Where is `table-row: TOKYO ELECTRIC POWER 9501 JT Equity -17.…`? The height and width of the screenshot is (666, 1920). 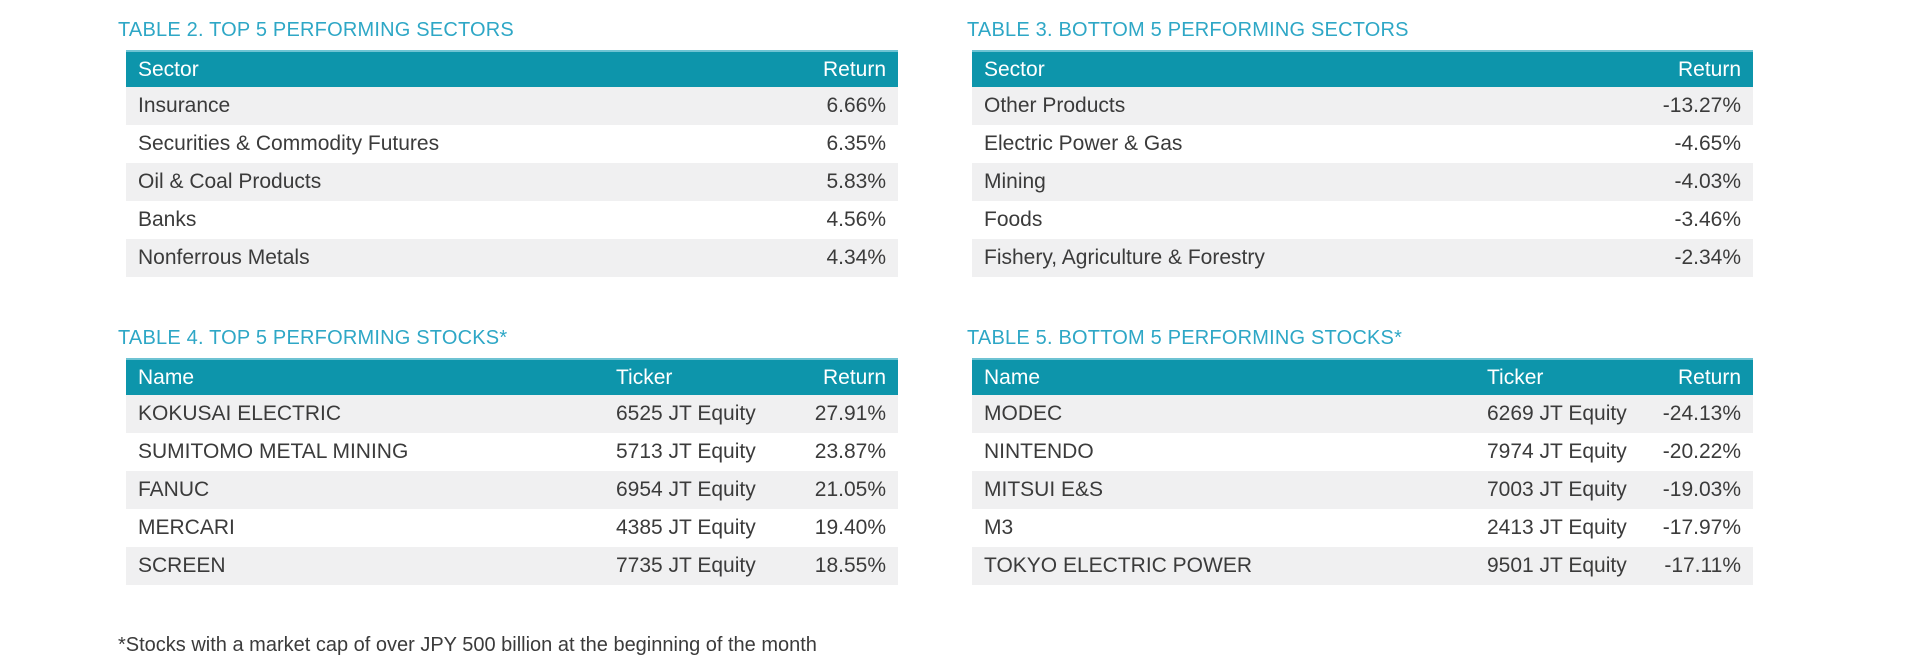
table-row: TOKYO ELECTRIC POWER 9501 JT Equity -17.… is located at coordinates (1362, 566).